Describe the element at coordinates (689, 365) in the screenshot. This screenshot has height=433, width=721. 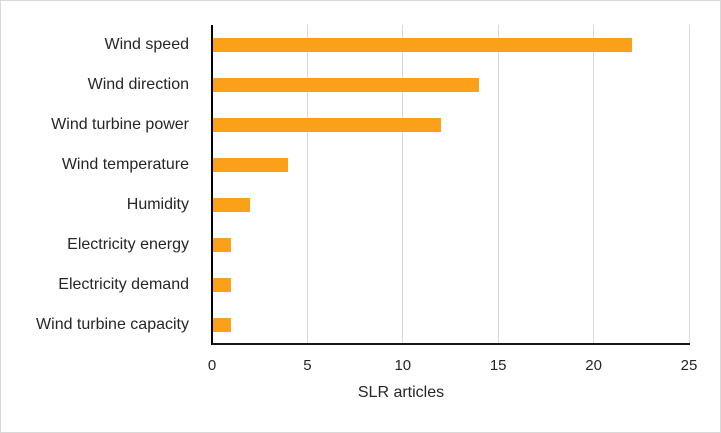
I see `x-tick-label: 25` at that location.